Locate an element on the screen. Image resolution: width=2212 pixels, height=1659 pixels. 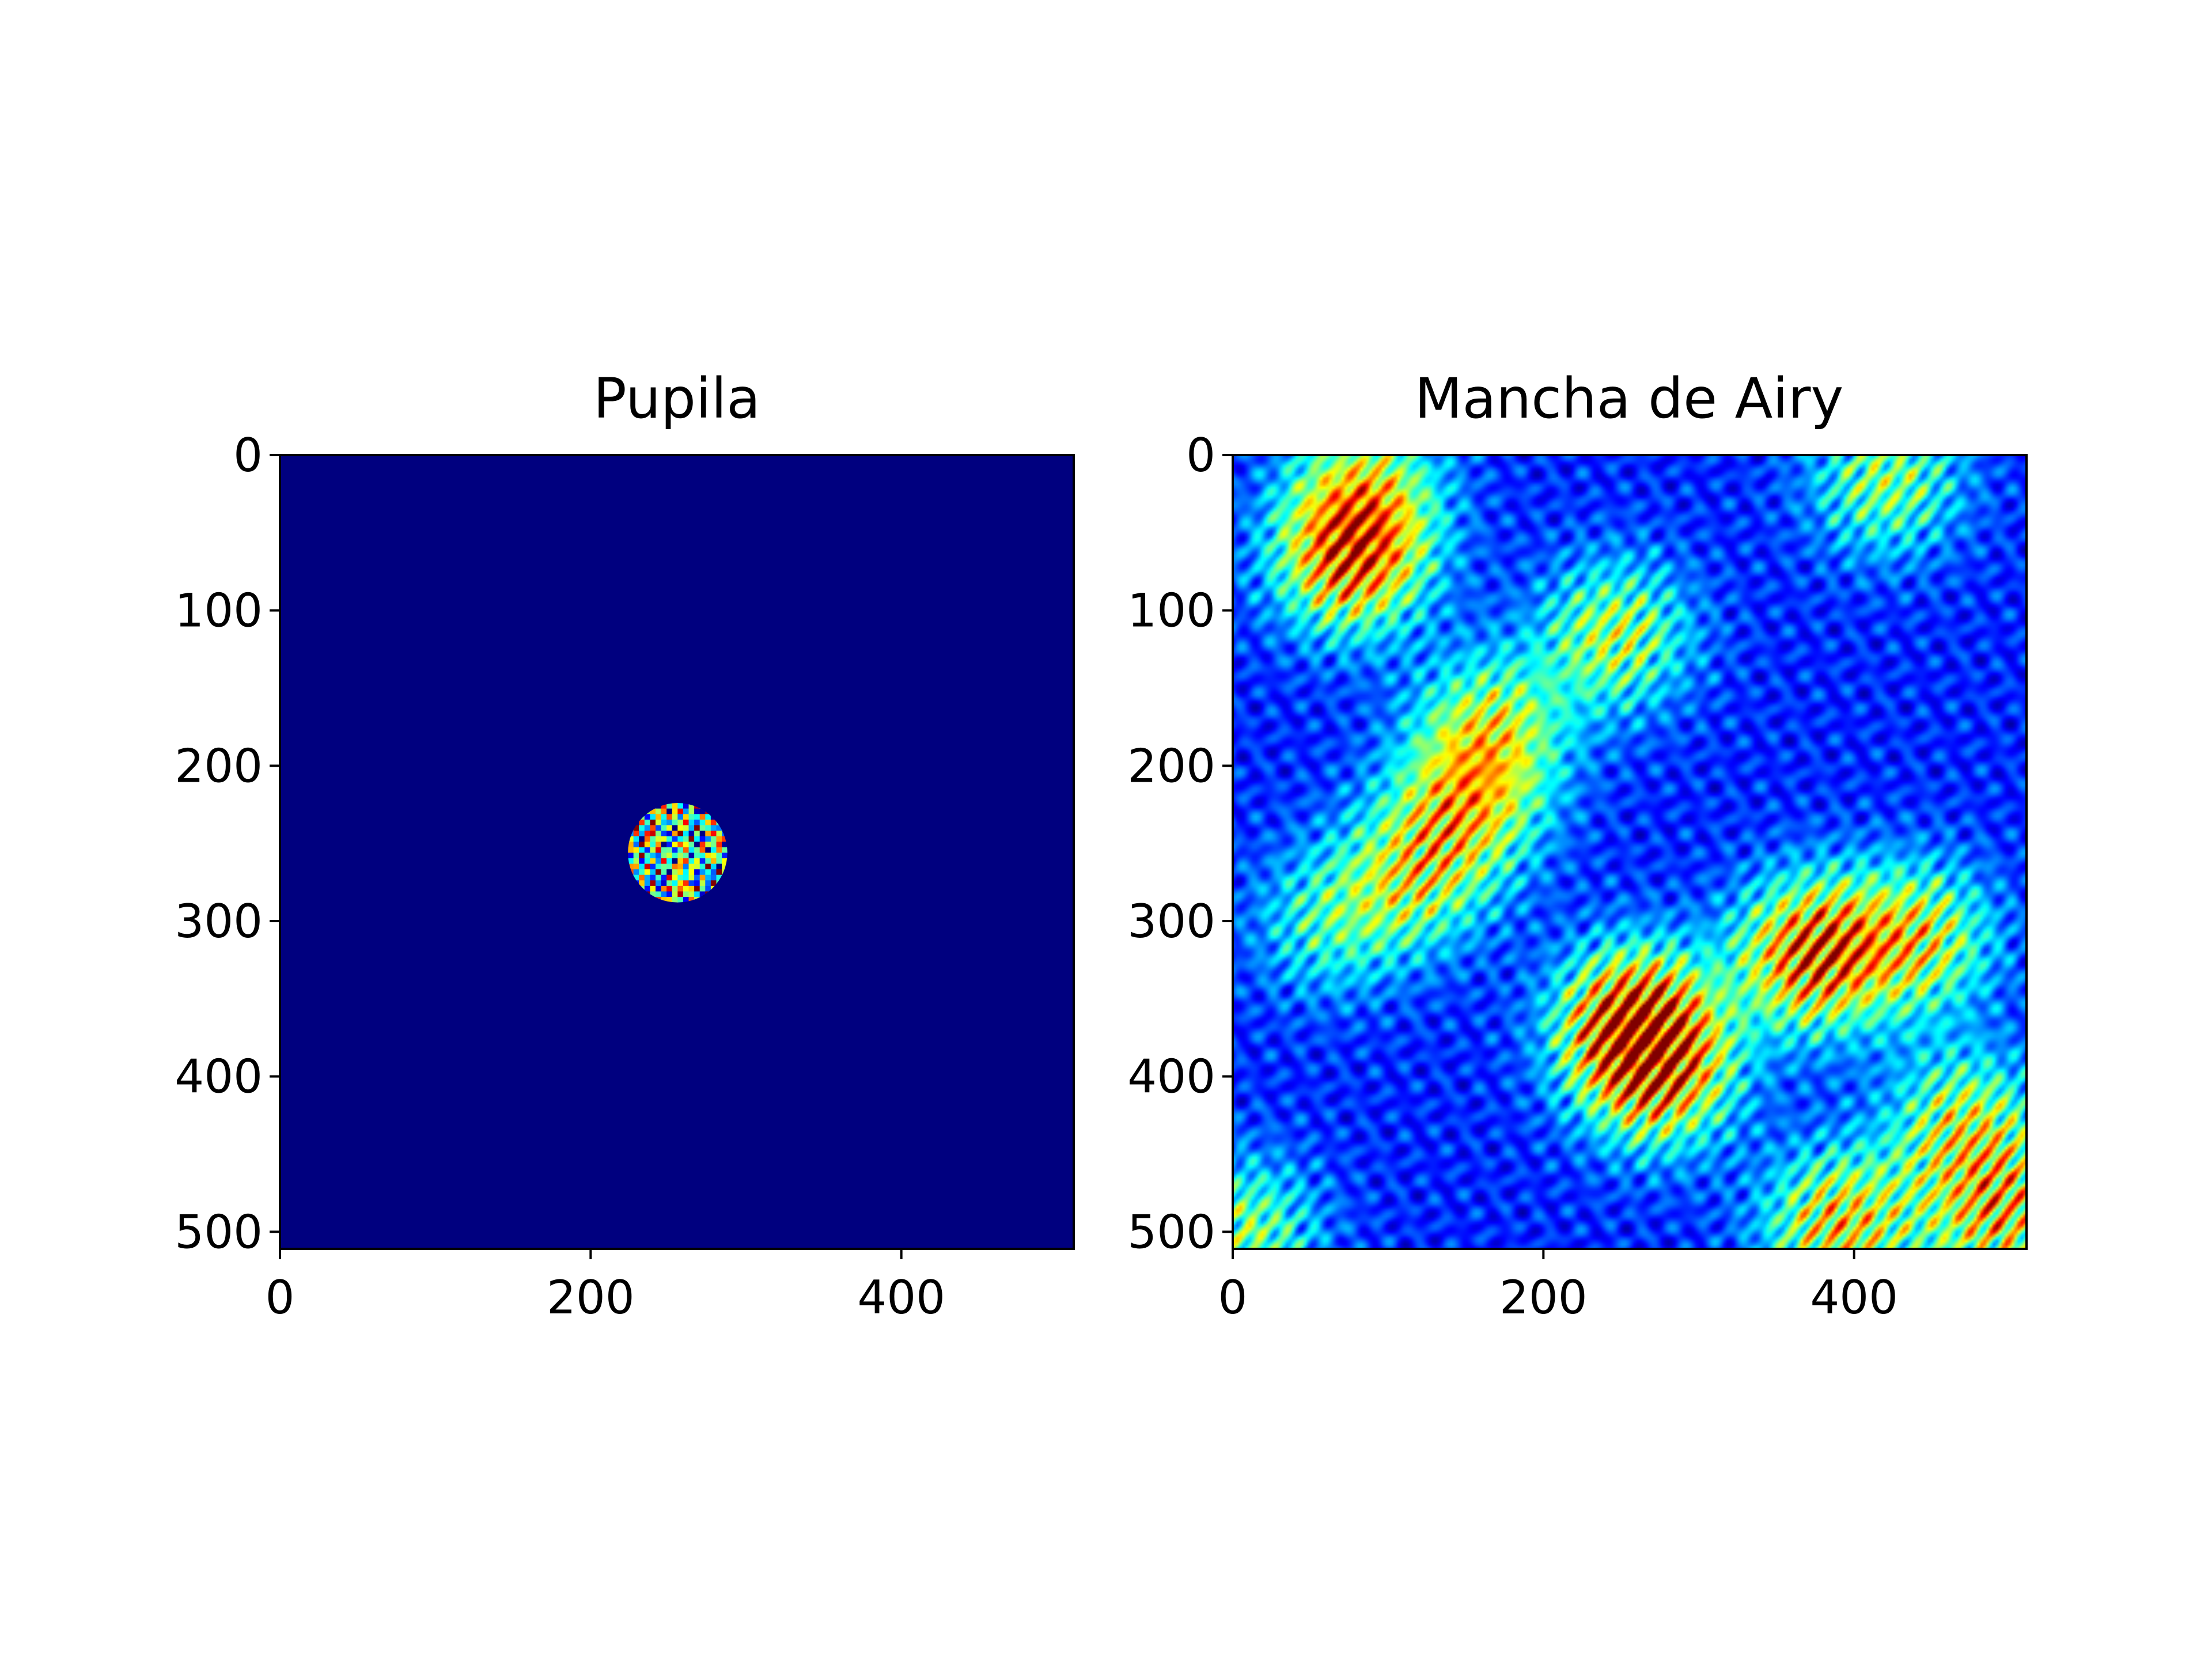
panel-pupila-title: Pupila is located at coordinates (676, 398).